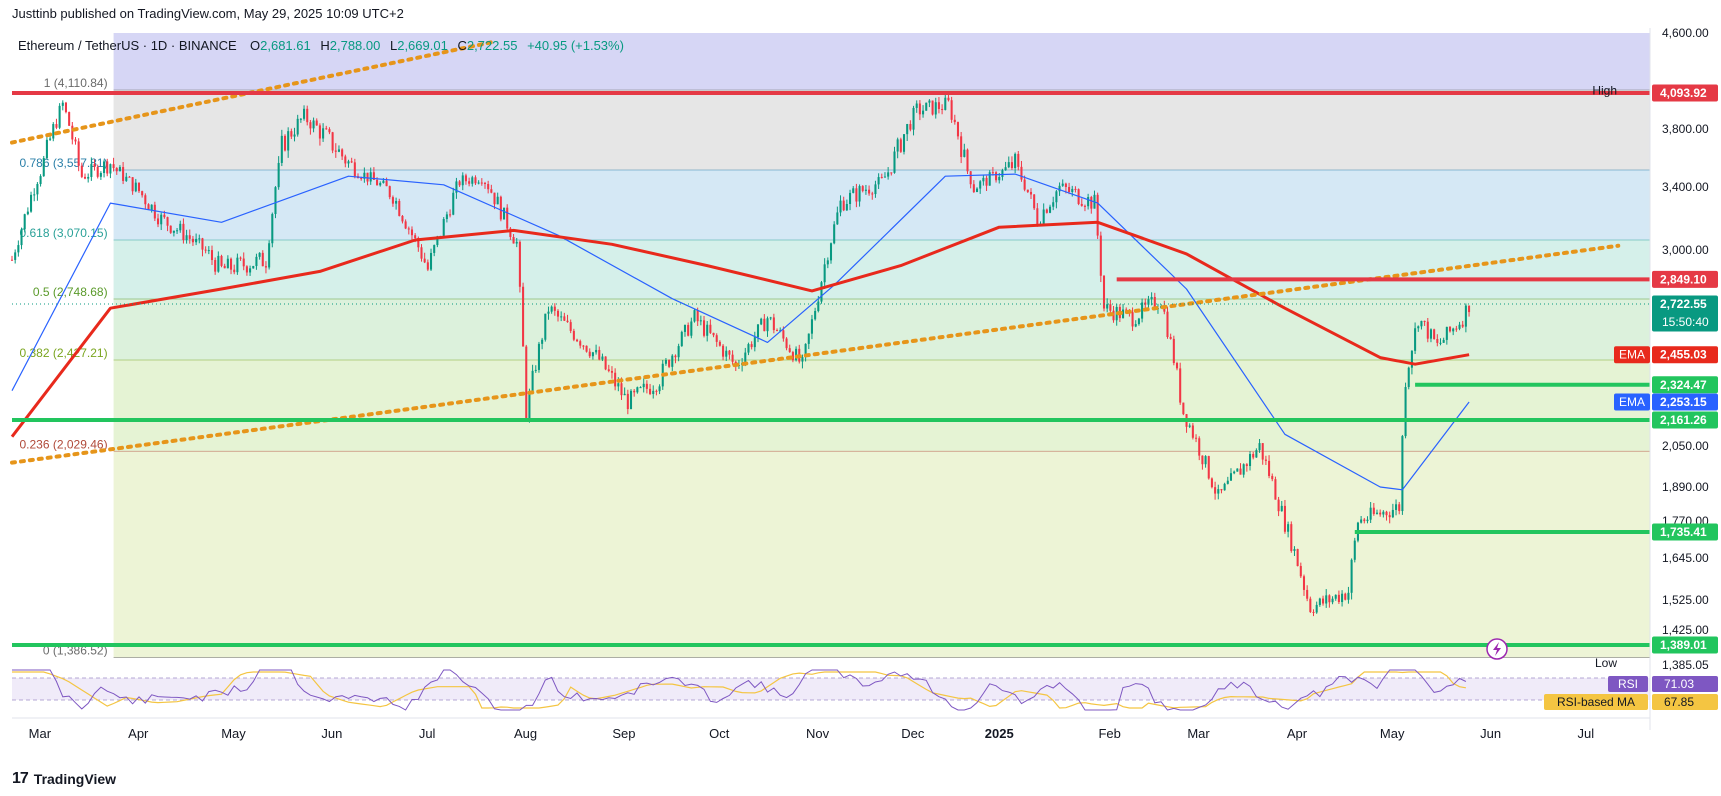  Describe the element at coordinates (40, 733) in the screenshot. I see `time-tick-label: Mar` at that location.